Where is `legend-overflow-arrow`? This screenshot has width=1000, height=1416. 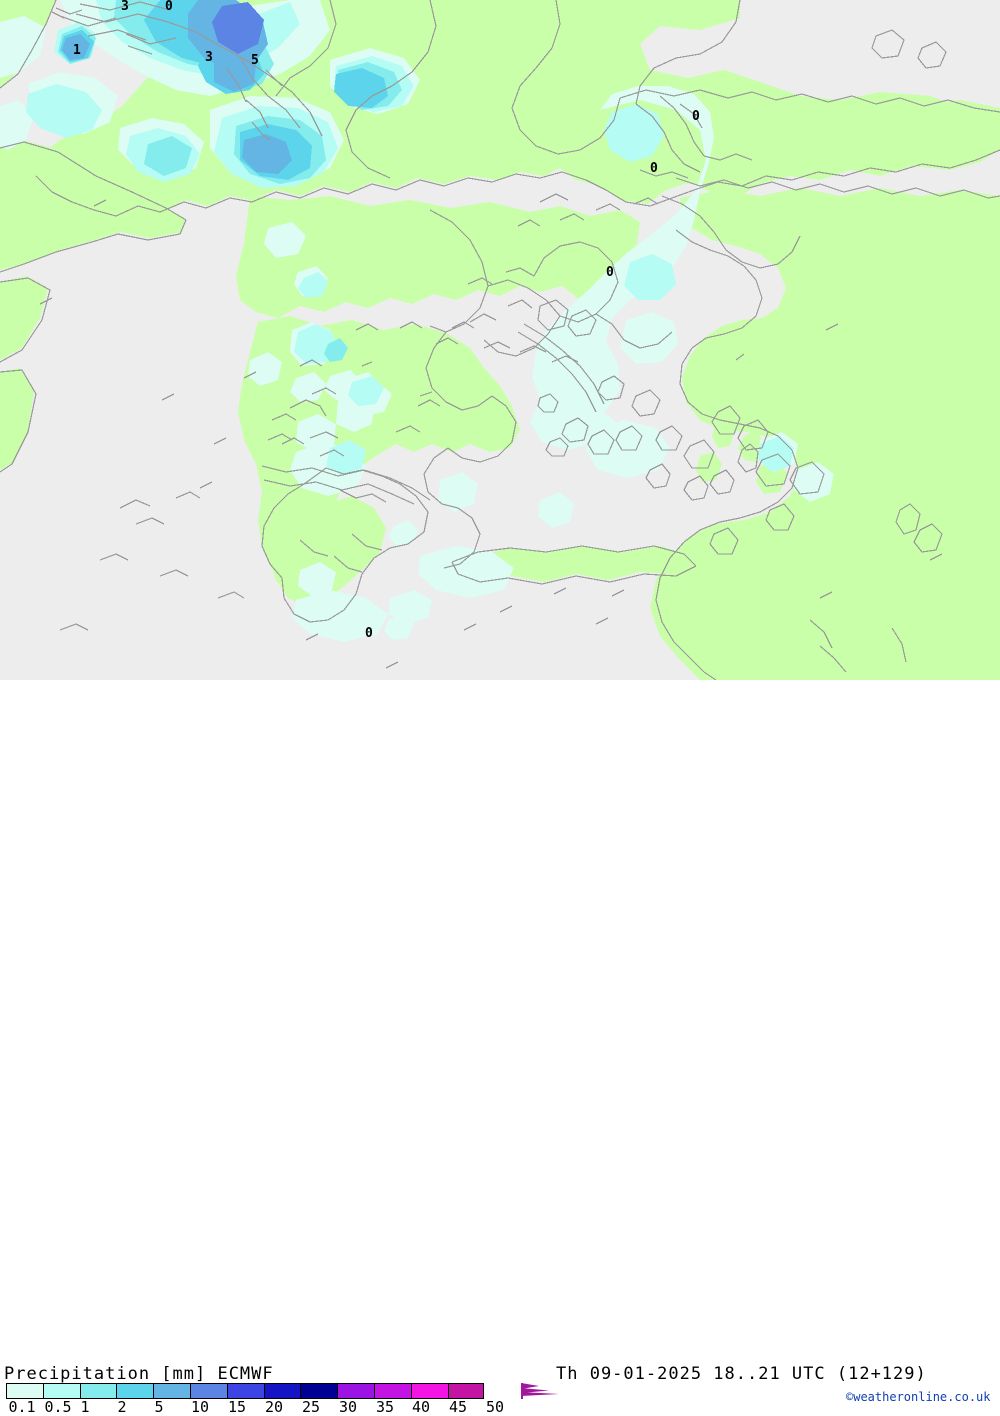 legend-overflow-arrow is located at coordinates (540, 1391).